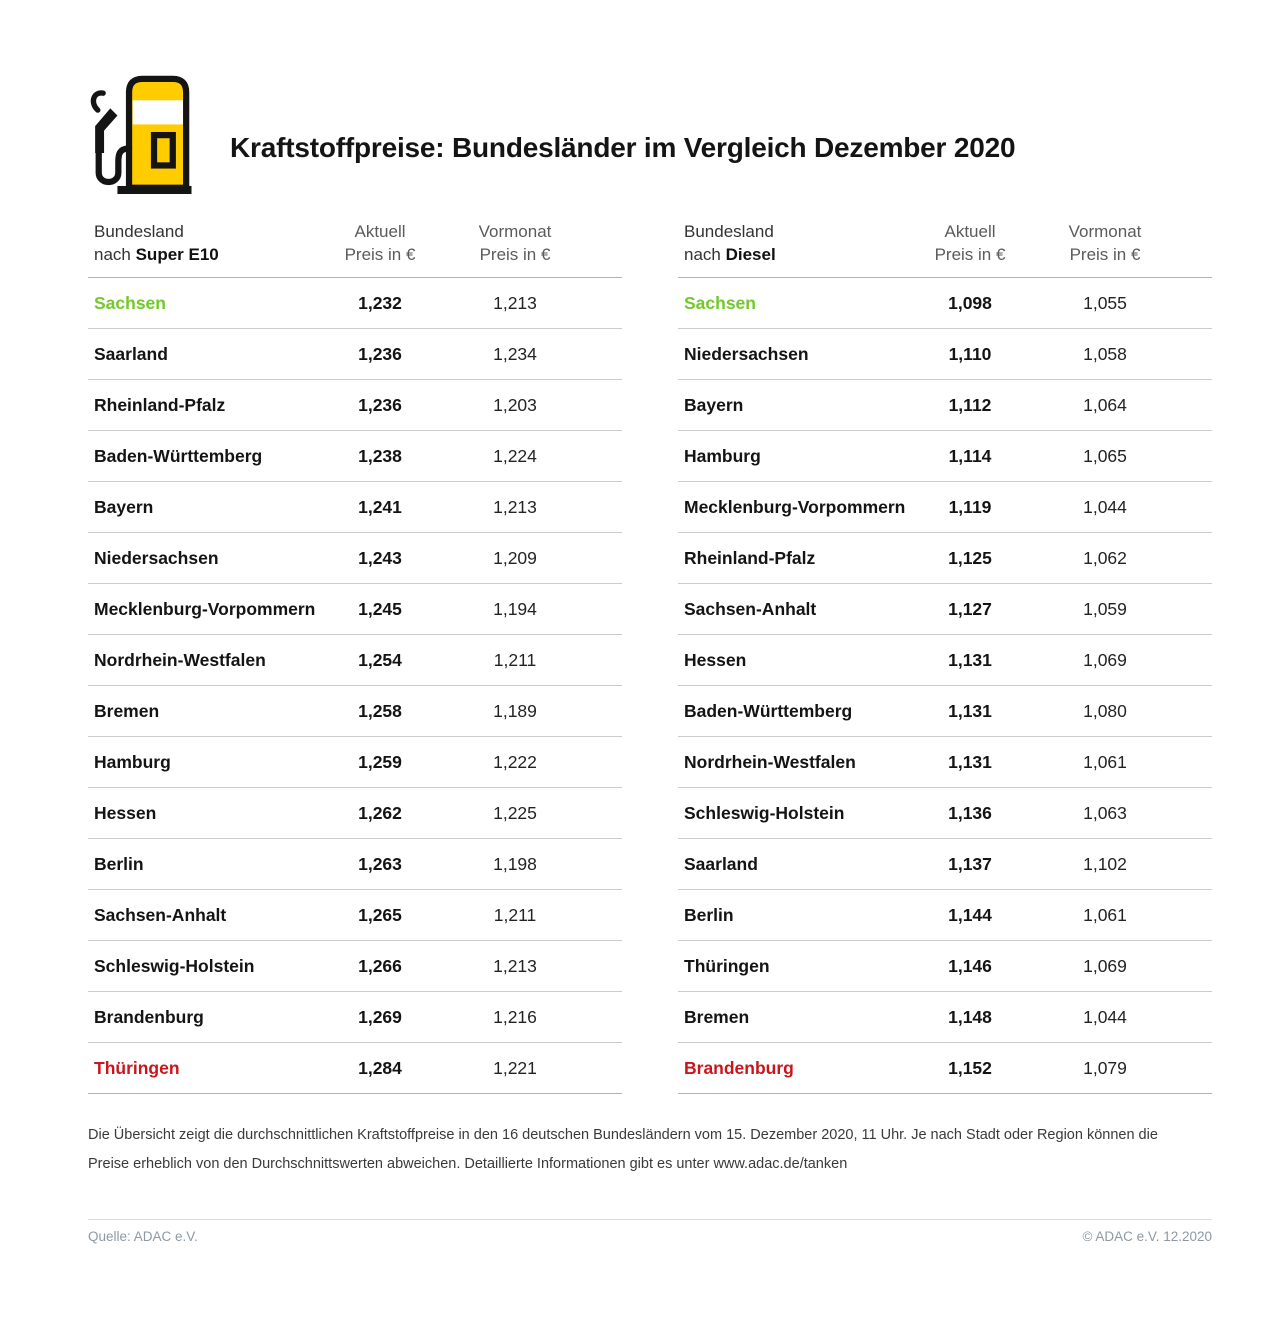 This screenshot has width=1280, height=1340. I want to click on table-row: Niedersachsen 1,110 1,058, so click(945, 354).